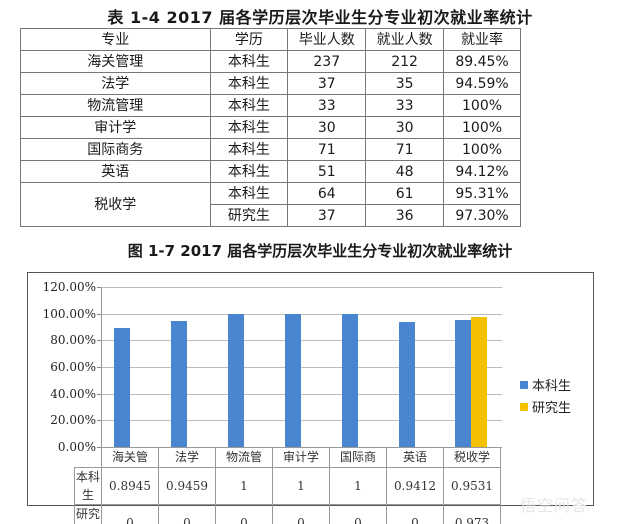 The height and width of the screenshot is (524, 640). Describe the element at coordinates (73, 394) in the screenshot. I see `y-tick-label: 40.00%` at that location.